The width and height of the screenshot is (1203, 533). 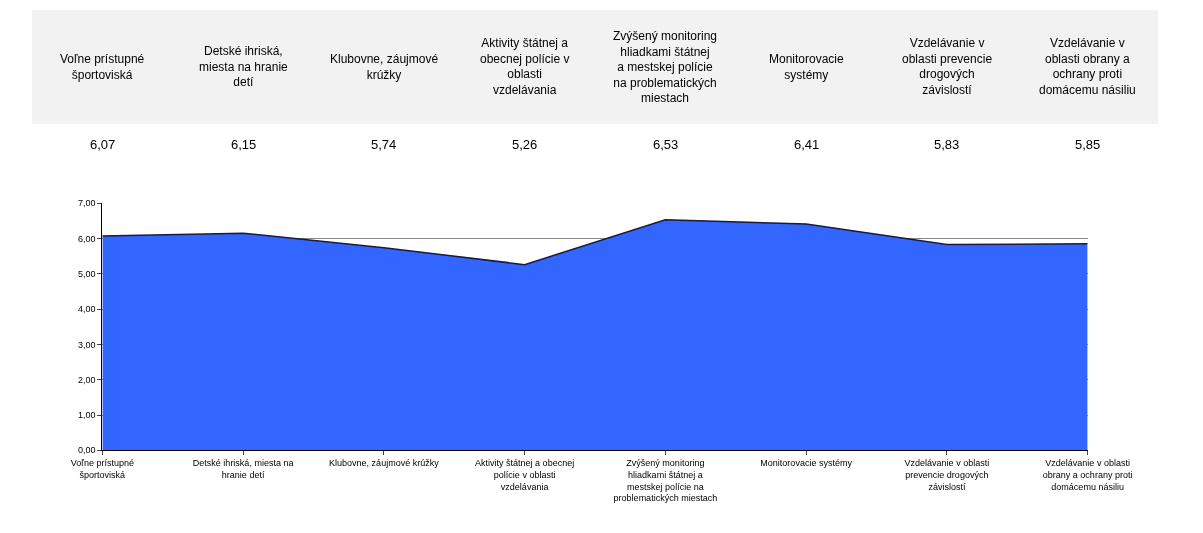 What do you see at coordinates (103, 144) in the screenshot?
I see `data-label: 6,07` at bounding box center [103, 144].